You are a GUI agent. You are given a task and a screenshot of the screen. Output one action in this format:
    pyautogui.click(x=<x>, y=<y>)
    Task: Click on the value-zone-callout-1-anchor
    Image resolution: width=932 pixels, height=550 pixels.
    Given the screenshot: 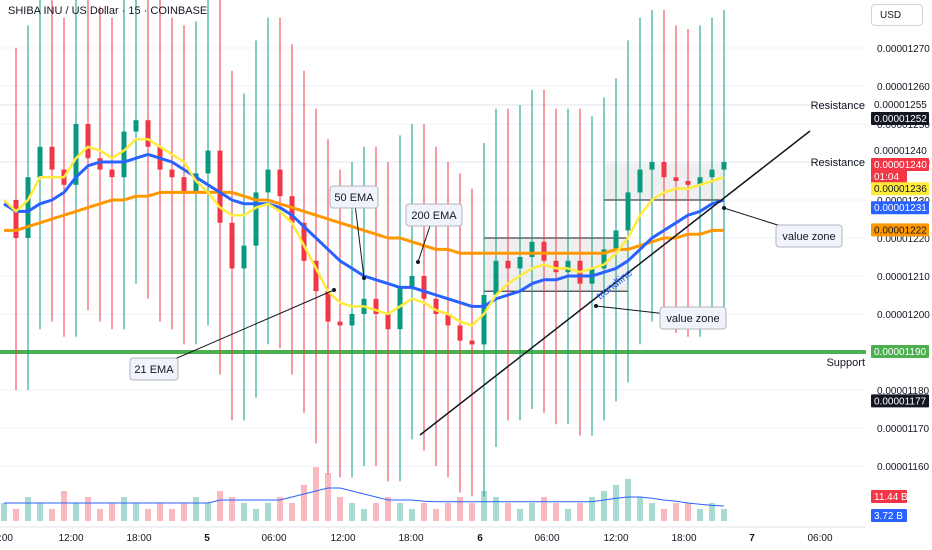 What is the action you would take?
    pyautogui.click(x=596, y=306)
    